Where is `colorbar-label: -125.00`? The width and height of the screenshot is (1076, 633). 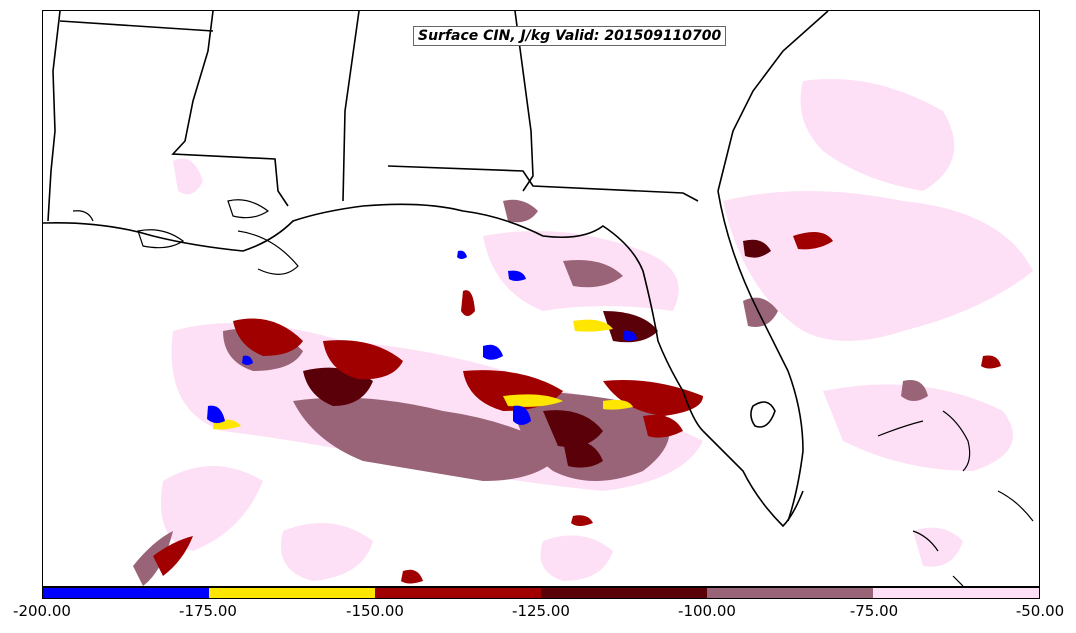
colorbar-label: -125.00 is located at coordinates (541, 611).